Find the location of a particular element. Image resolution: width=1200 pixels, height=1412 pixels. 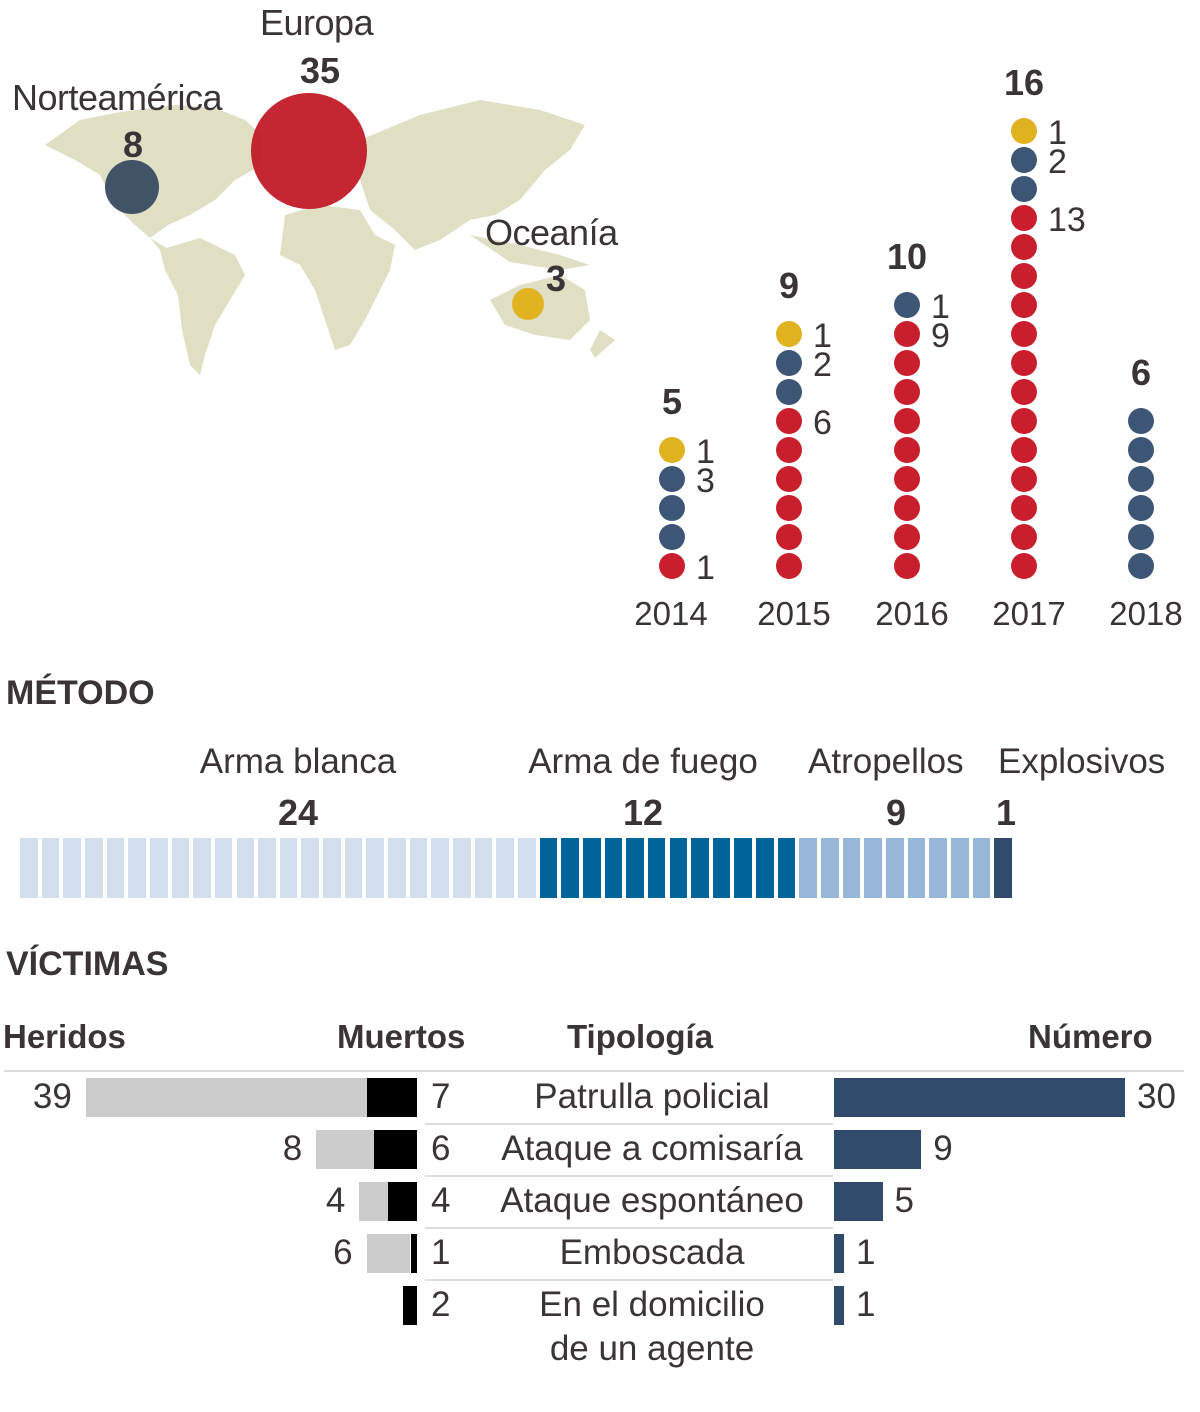

region-label-europa: Europa is located at coordinates (317, 22).